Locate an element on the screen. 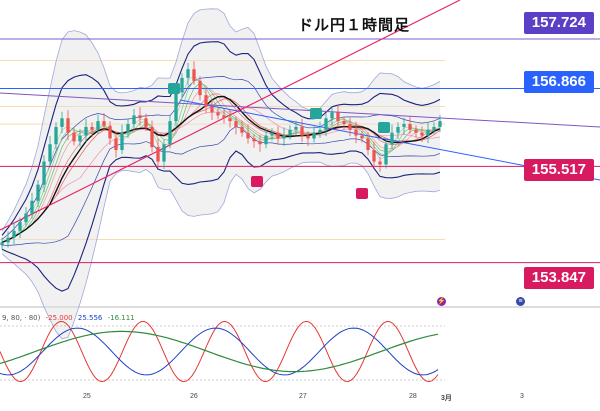 The height and width of the screenshot is (411, 600). price-label-157-724: 157.724 is located at coordinates (558, 23).